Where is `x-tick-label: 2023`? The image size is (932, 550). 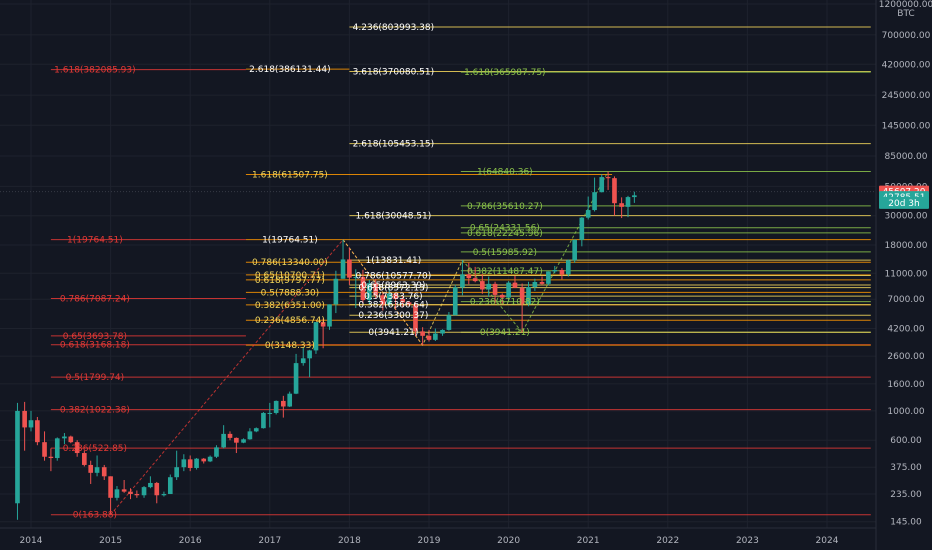
x-tick-label: 2023 is located at coordinates (747, 541).